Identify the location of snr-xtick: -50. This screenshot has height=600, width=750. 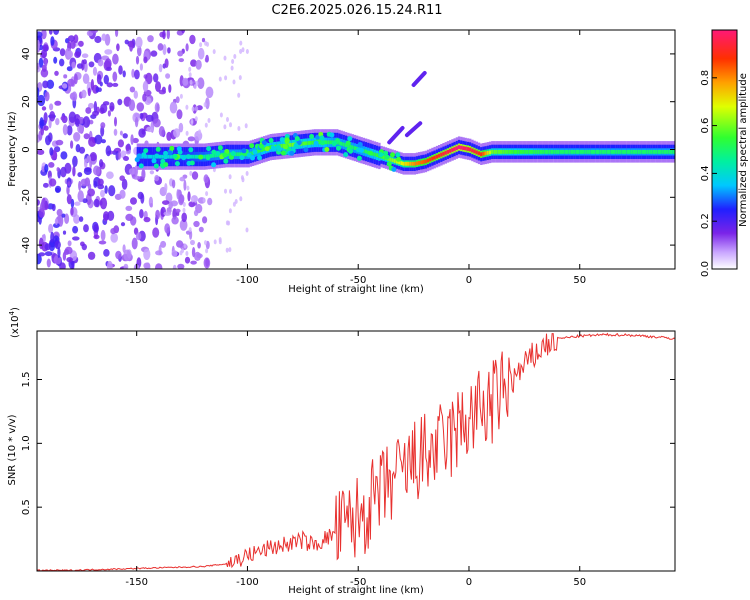
(358, 582).